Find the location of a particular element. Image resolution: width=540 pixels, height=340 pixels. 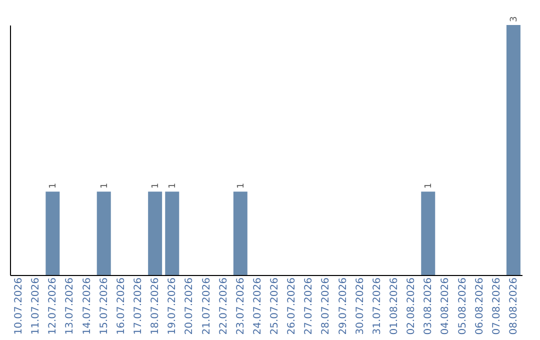

x-tick-label: 12.07.2026 is located at coordinates (53, 306).